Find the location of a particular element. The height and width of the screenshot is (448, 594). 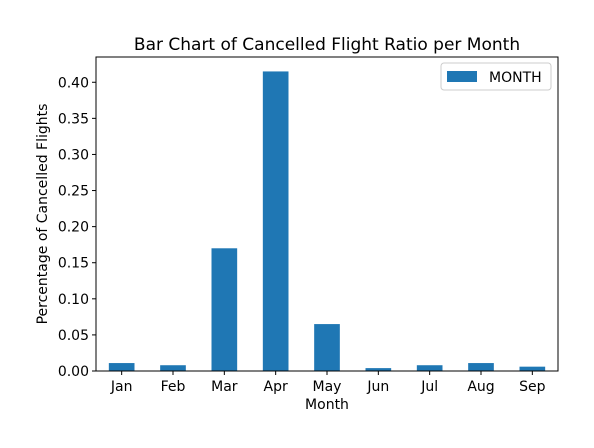

legend-swatch is located at coordinates (462, 76).